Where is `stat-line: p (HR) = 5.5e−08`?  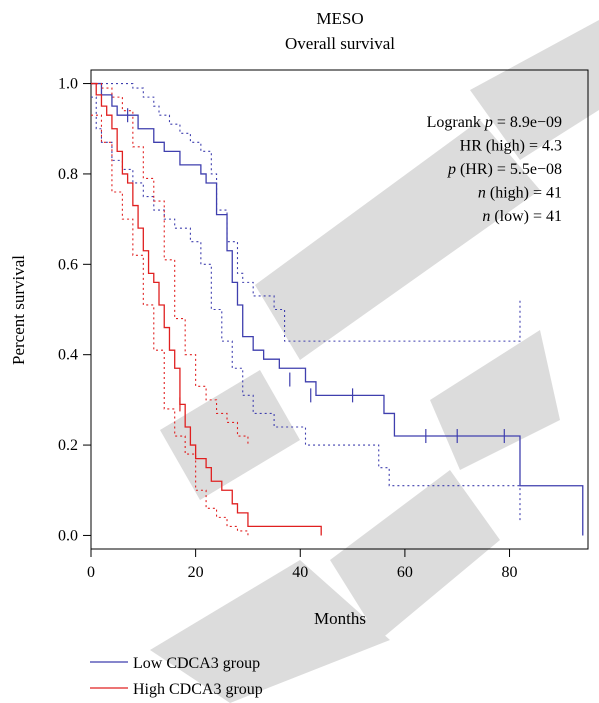 stat-line: p (HR) = 5.5e−08 is located at coordinates (504, 169).